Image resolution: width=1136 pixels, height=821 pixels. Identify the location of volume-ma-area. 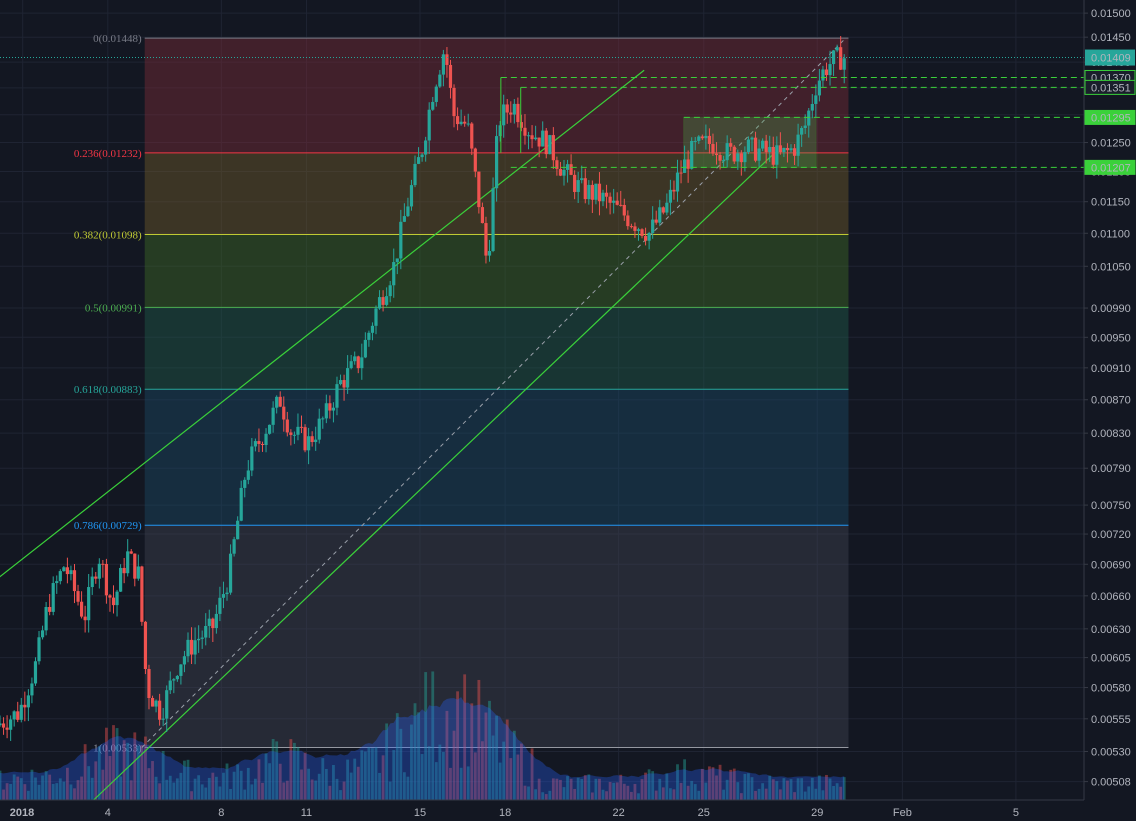
(422, 748).